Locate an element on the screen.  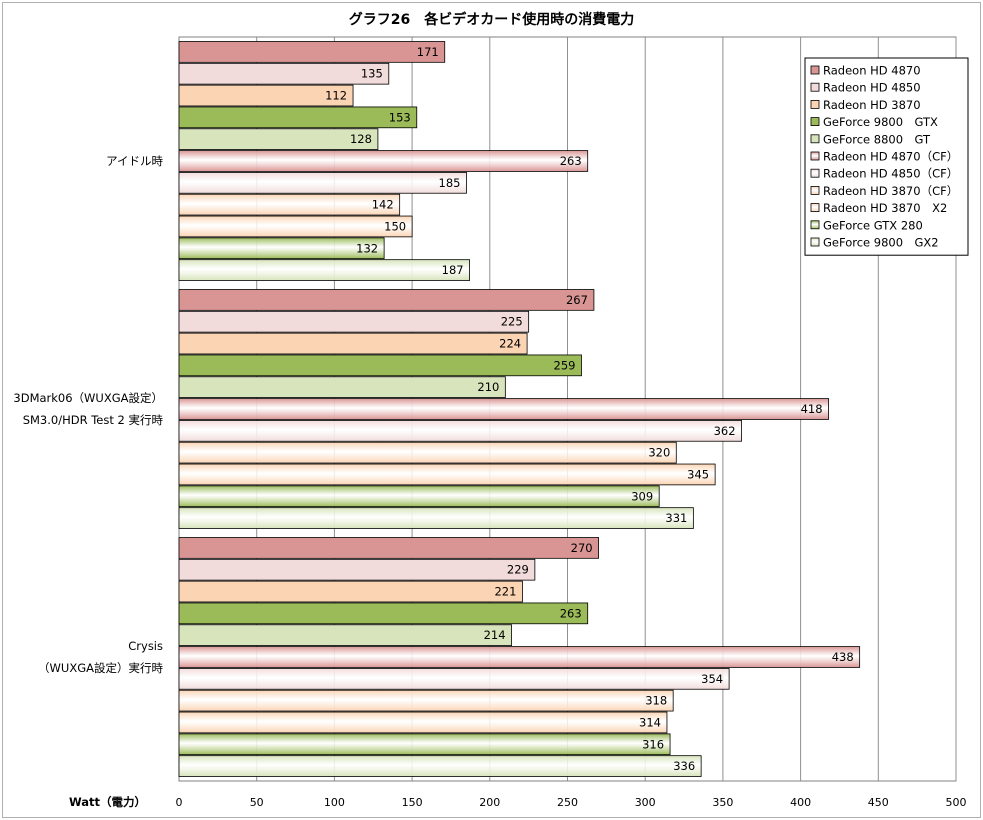
x-tick-label: 350 is located at coordinates (722, 802).